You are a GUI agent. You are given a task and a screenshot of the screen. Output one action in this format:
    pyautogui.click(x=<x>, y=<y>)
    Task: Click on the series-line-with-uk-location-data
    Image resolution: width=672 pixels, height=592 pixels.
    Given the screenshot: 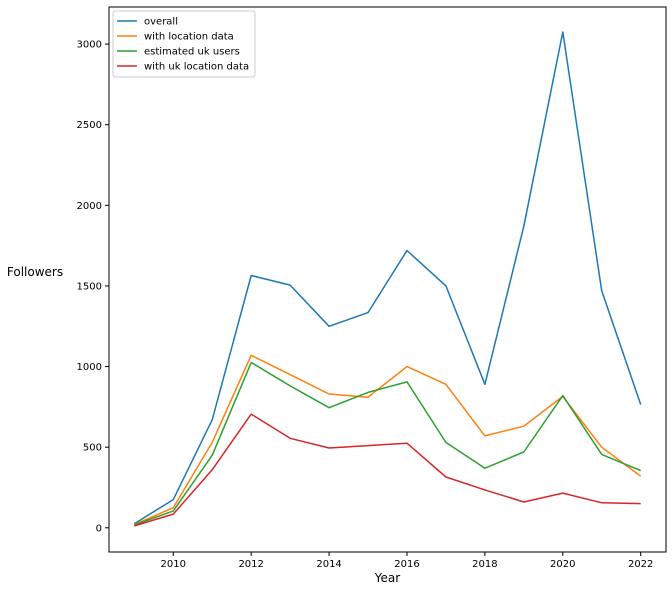 What is the action you would take?
    pyautogui.click(x=387, y=470)
    